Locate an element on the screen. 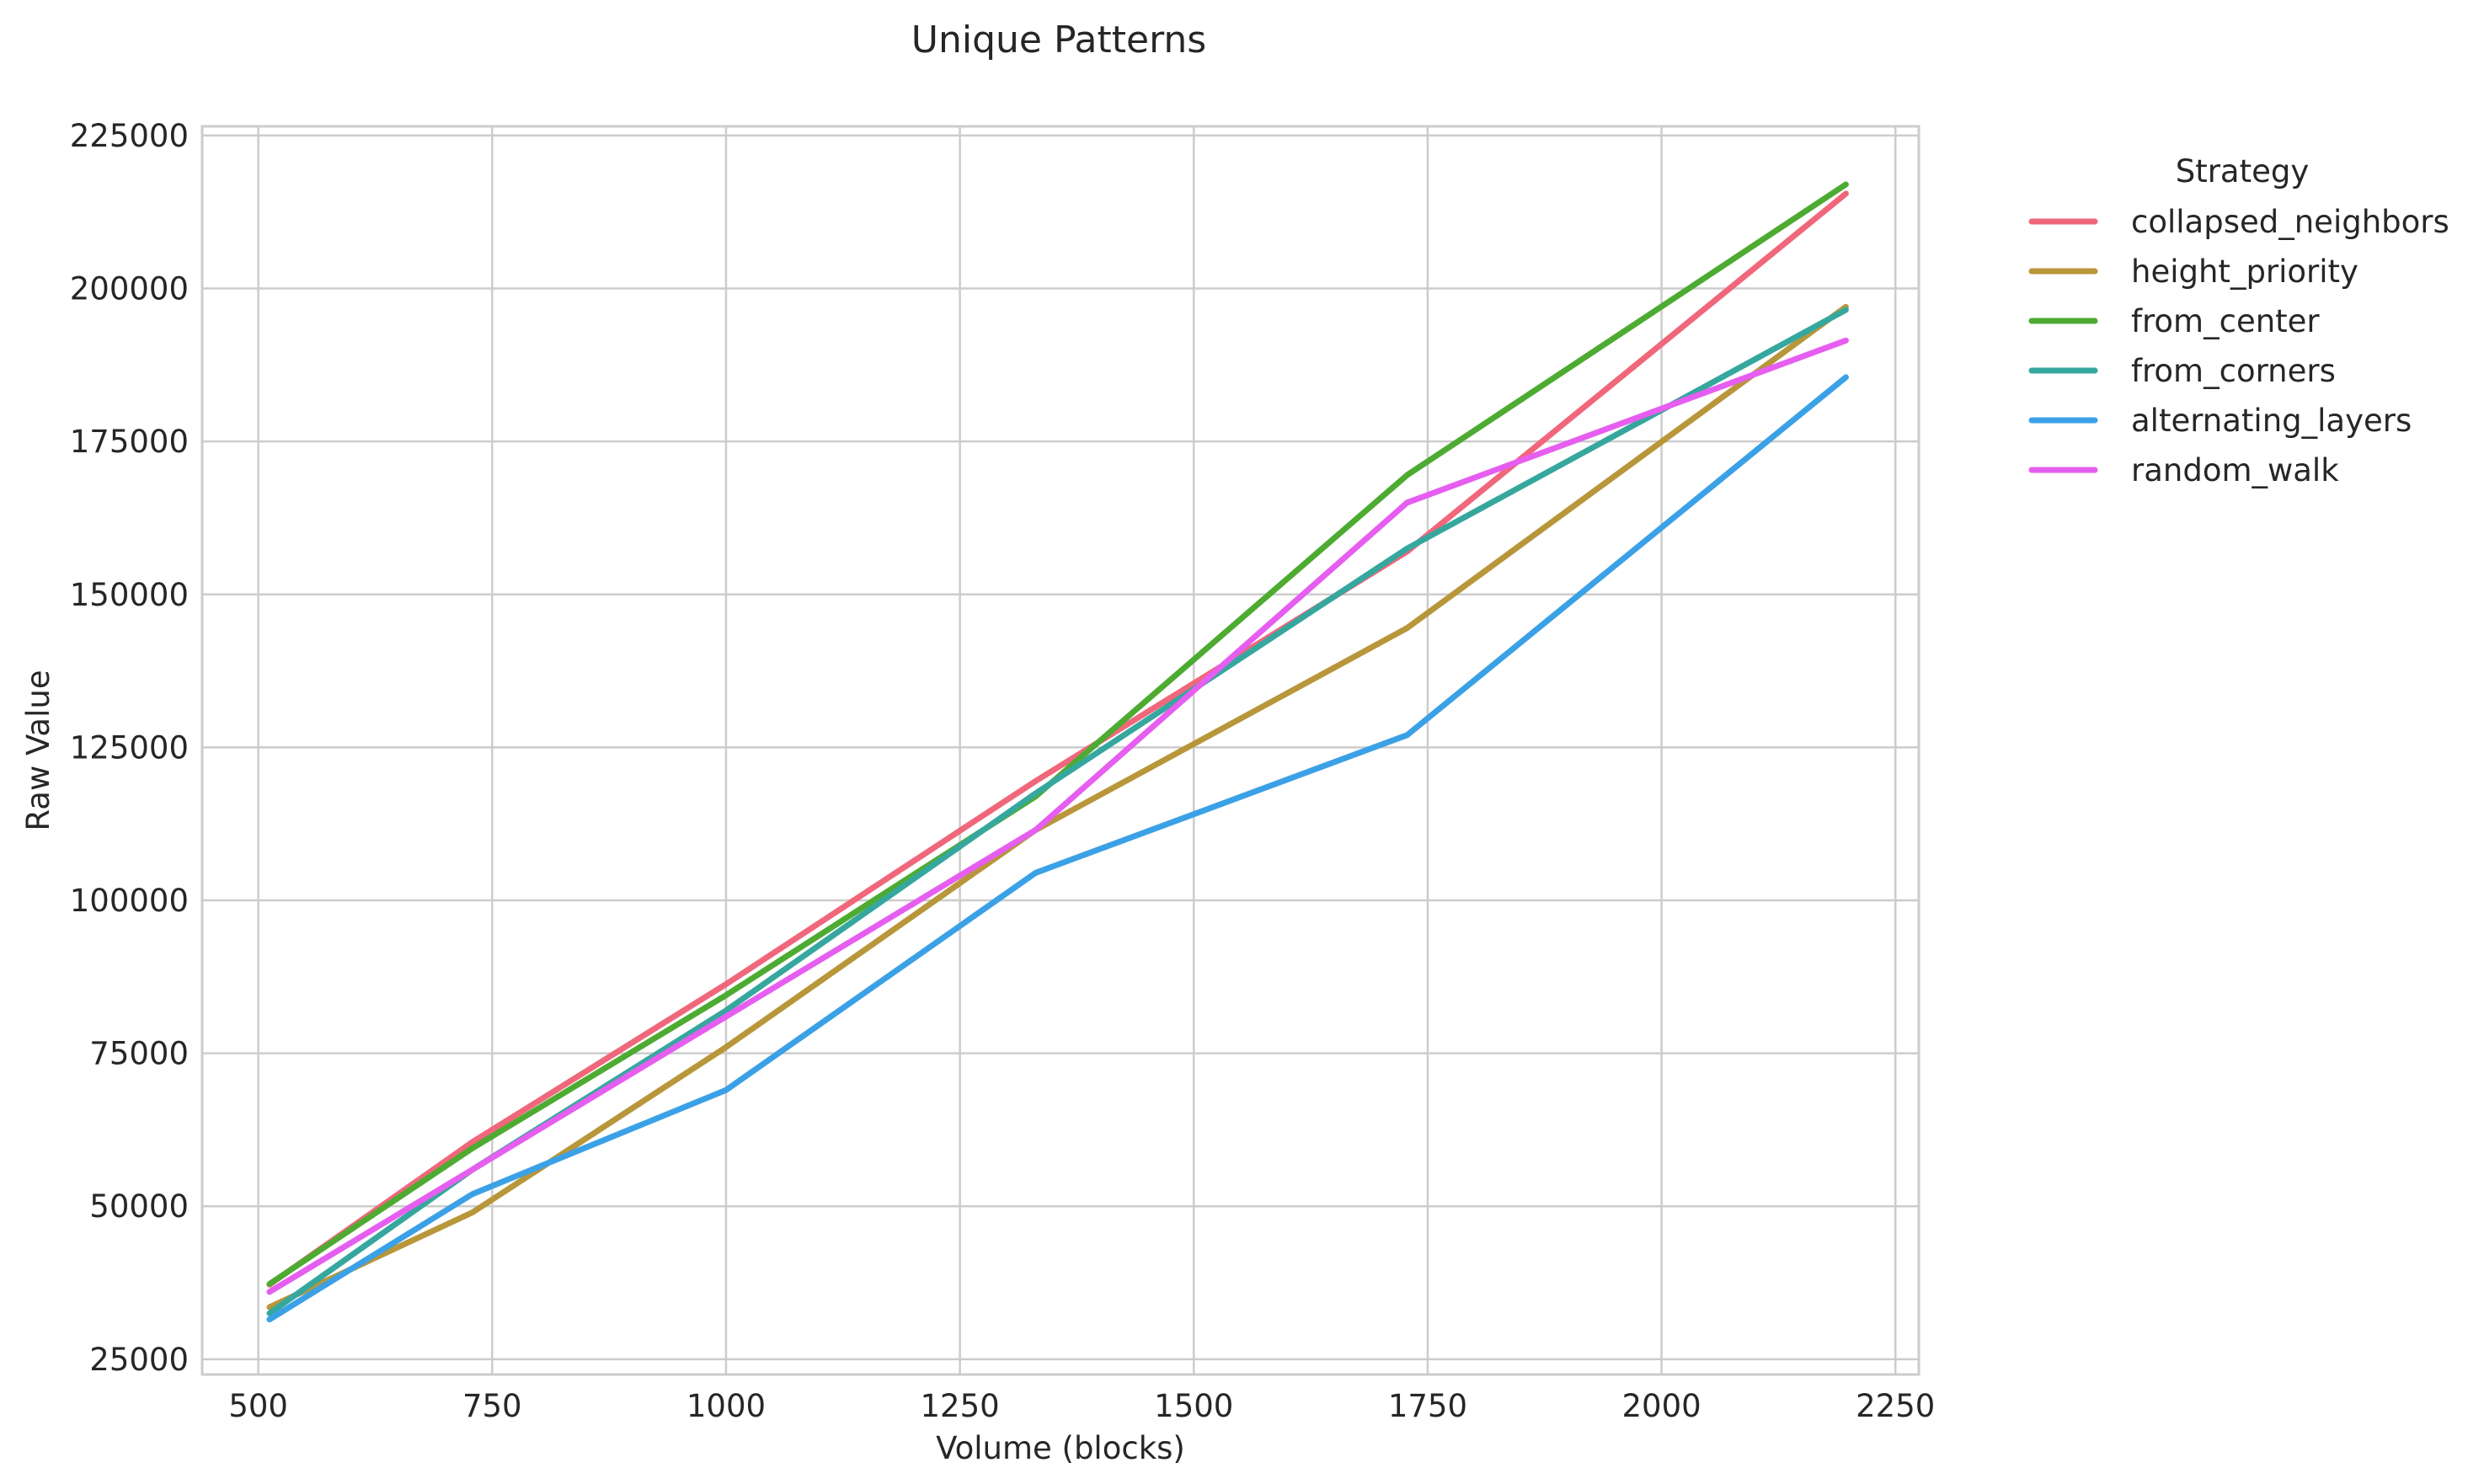  legend-item-from-corners: from_corners is located at coordinates (2182, 371).